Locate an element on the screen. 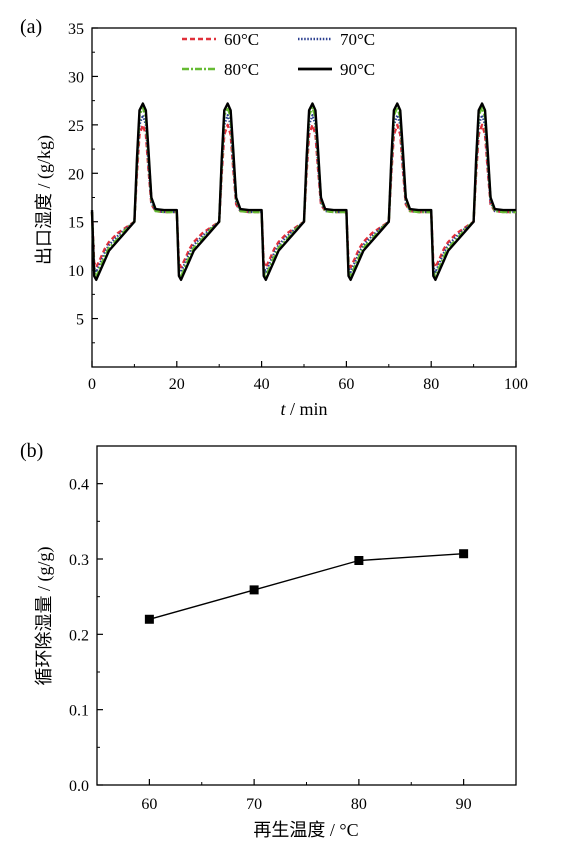 The height and width of the screenshot is (848, 570). y-tick-label: 25 is located at coordinates (76, 126).